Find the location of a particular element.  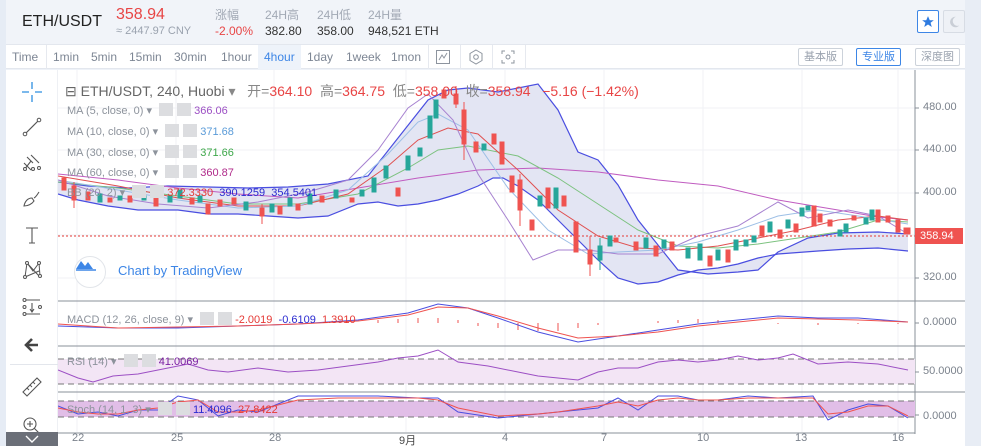

symbol-label: ETH/USDT, 240, Huobi is located at coordinates (152, 91).